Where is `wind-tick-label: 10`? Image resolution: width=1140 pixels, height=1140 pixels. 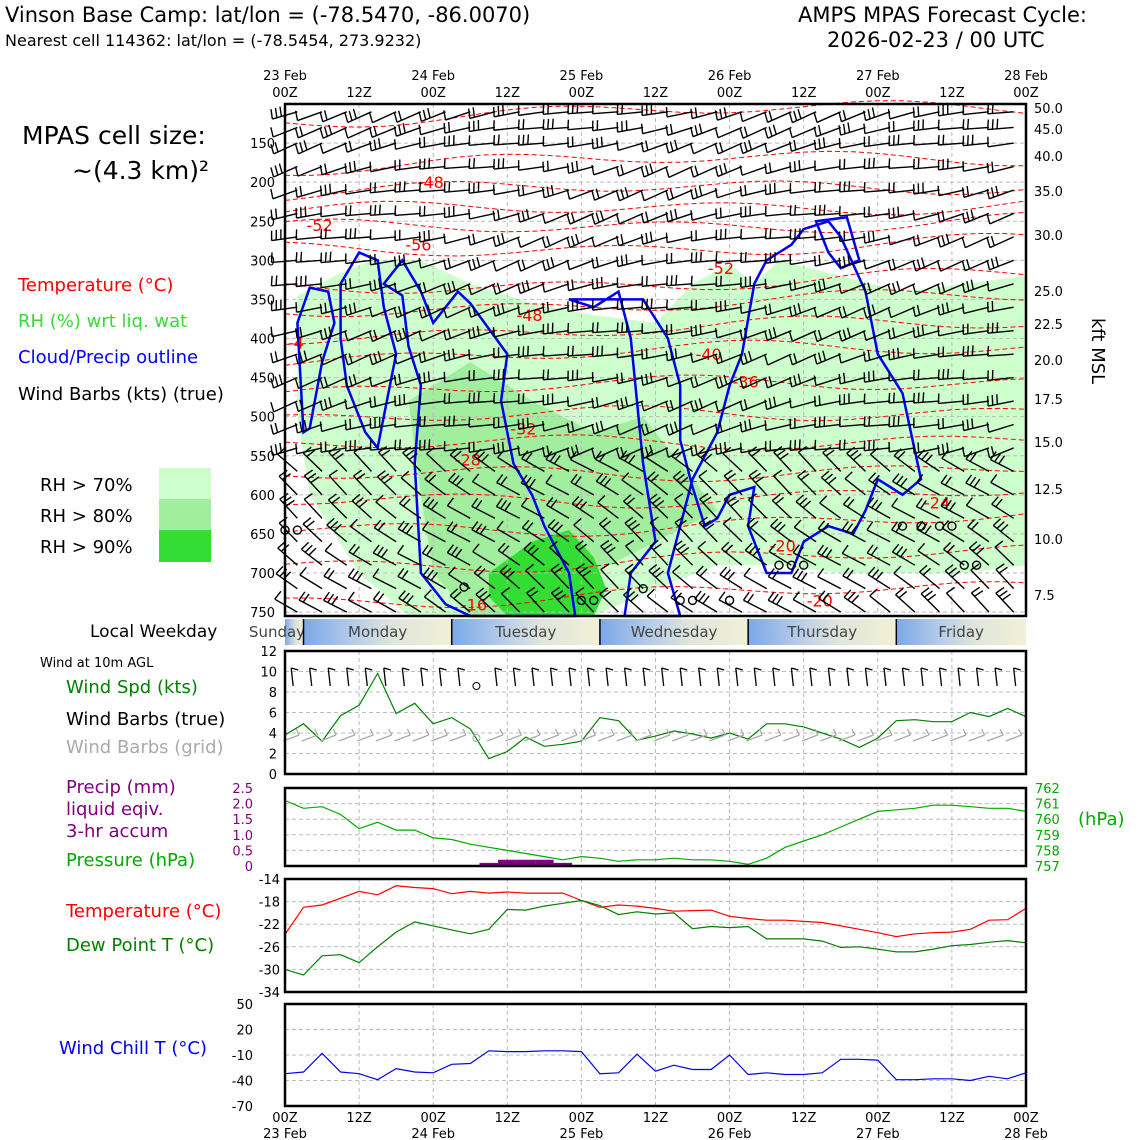 wind-tick-label: 10 is located at coordinates (268, 673).